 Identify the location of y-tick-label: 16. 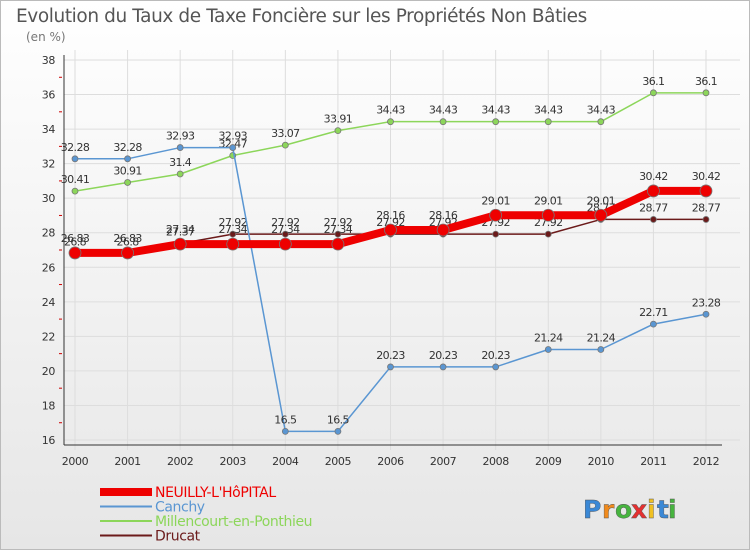
(49, 440).